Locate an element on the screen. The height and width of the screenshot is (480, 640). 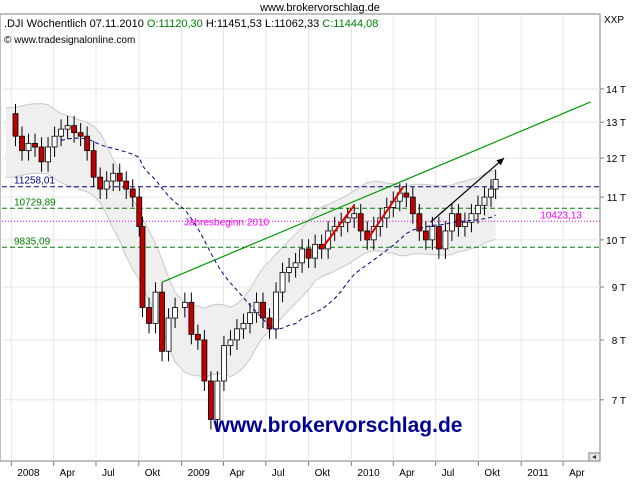
y-tick-label-0: 14 T is located at coordinates (616, 90).